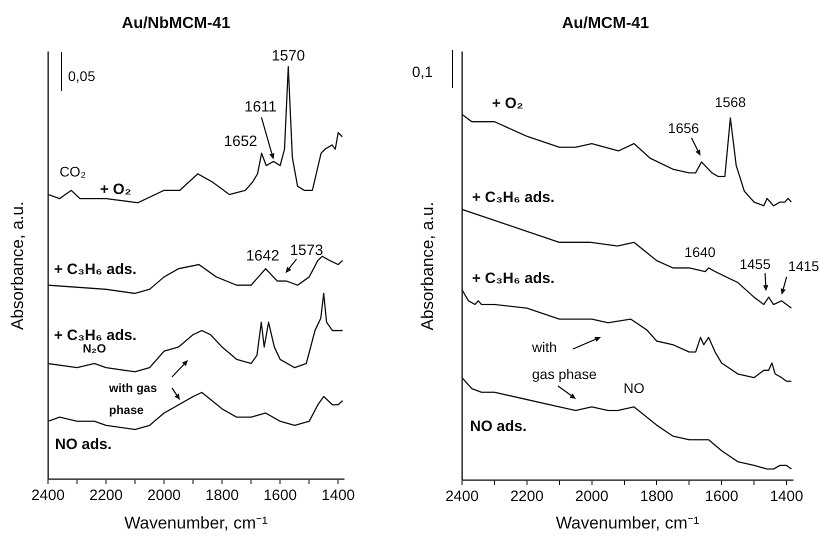 This screenshot has width=828, height=539. Describe the element at coordinates (684, 128) in the screenshot. I see `annotation: 1656` at that location.